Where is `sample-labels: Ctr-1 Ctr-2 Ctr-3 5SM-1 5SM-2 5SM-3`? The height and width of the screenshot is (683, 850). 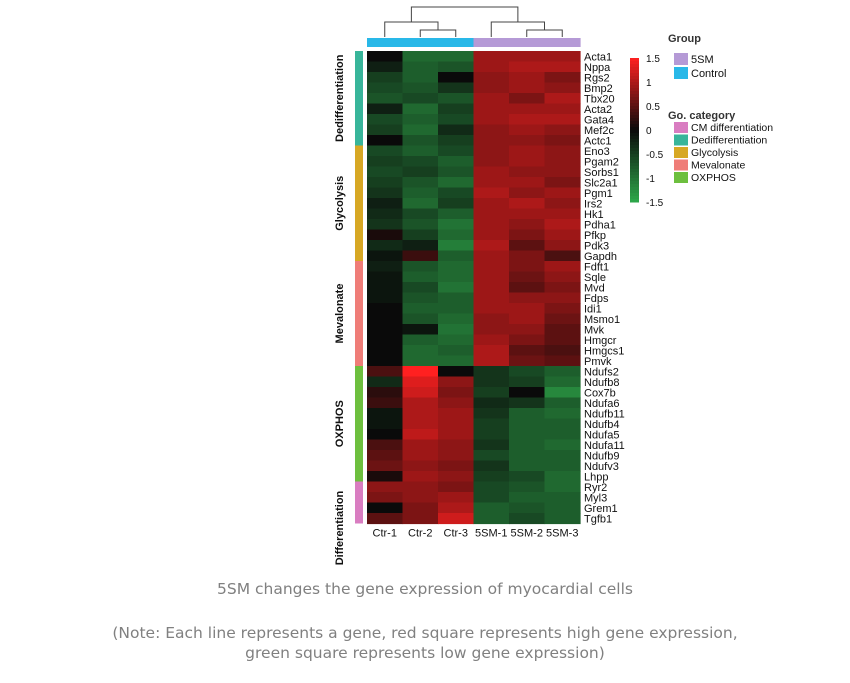 sample-labels: Ctr-1 Ctr-2 Ctr-3 5SM-1 5SM-2 5SM-3 is located at coordinates (476, 534).